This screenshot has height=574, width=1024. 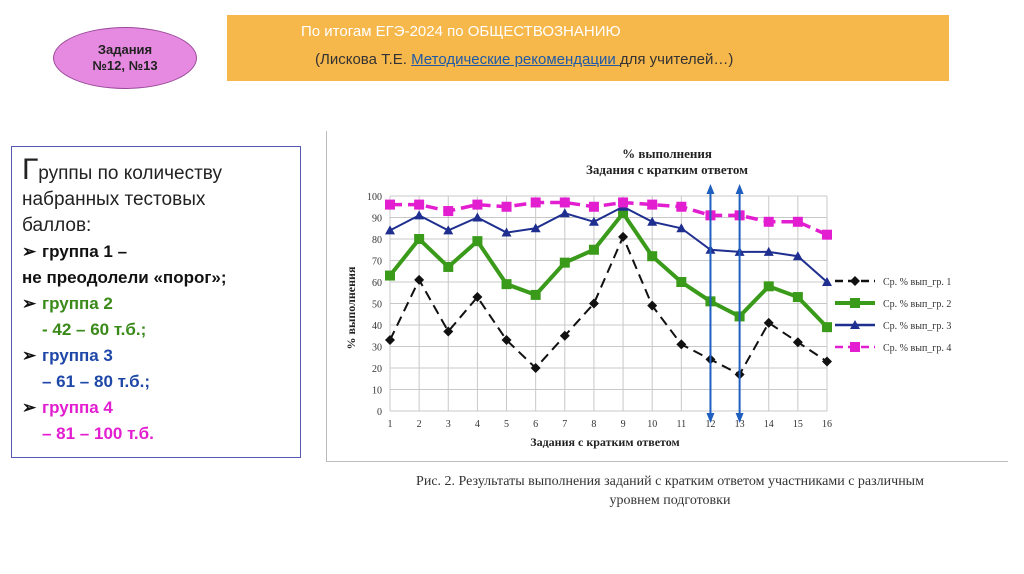 I want to click on group-3-detail: – 61 – 80 т.б.;, so click(x=96, y=381).